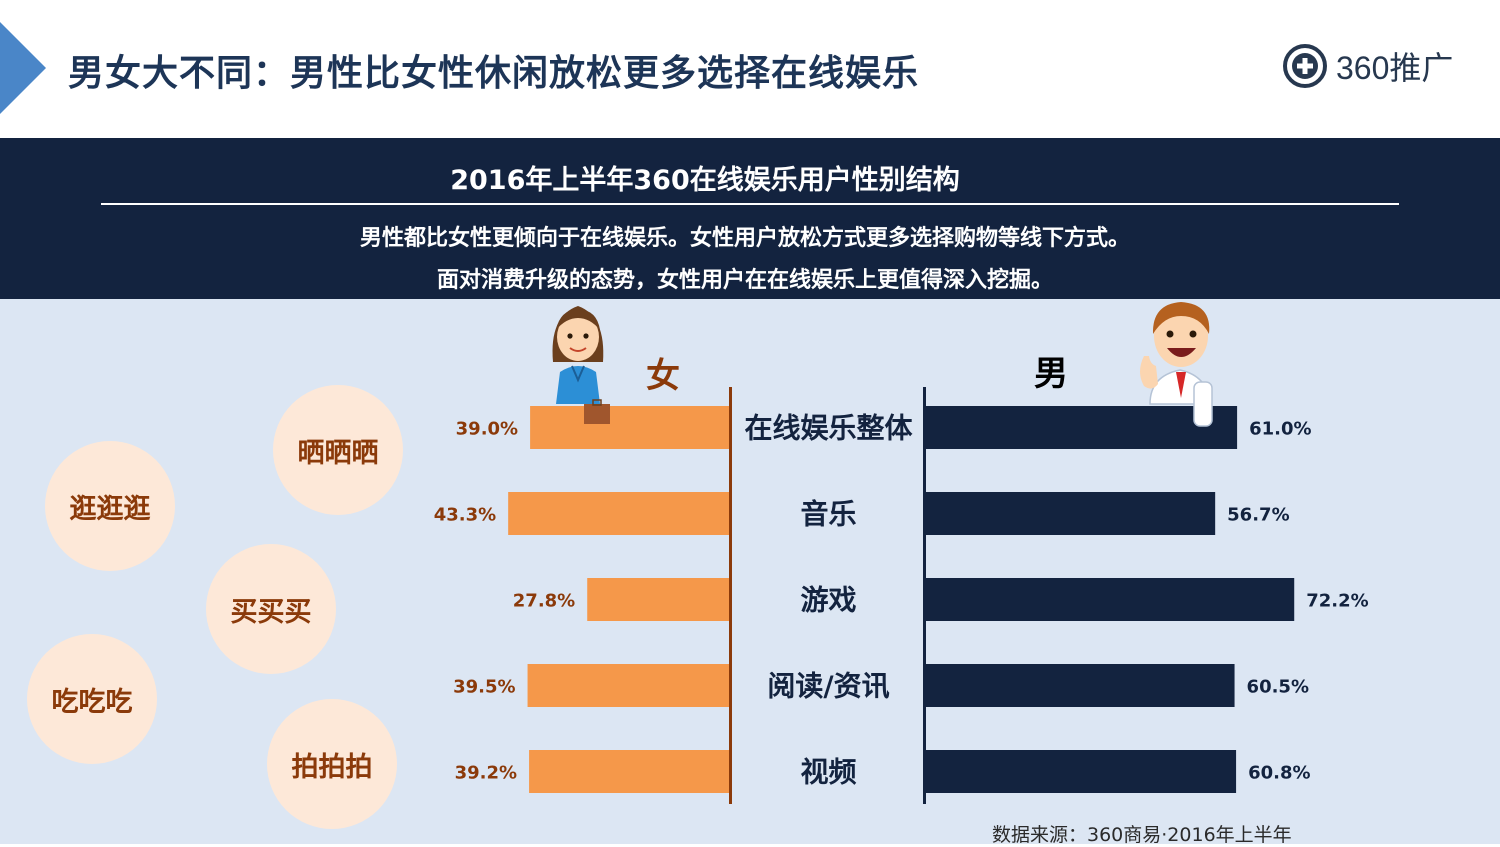  Describe the element at coordinates (1279, 773) in the screenshot. I see `label-male-4: 60.8%` at that location.